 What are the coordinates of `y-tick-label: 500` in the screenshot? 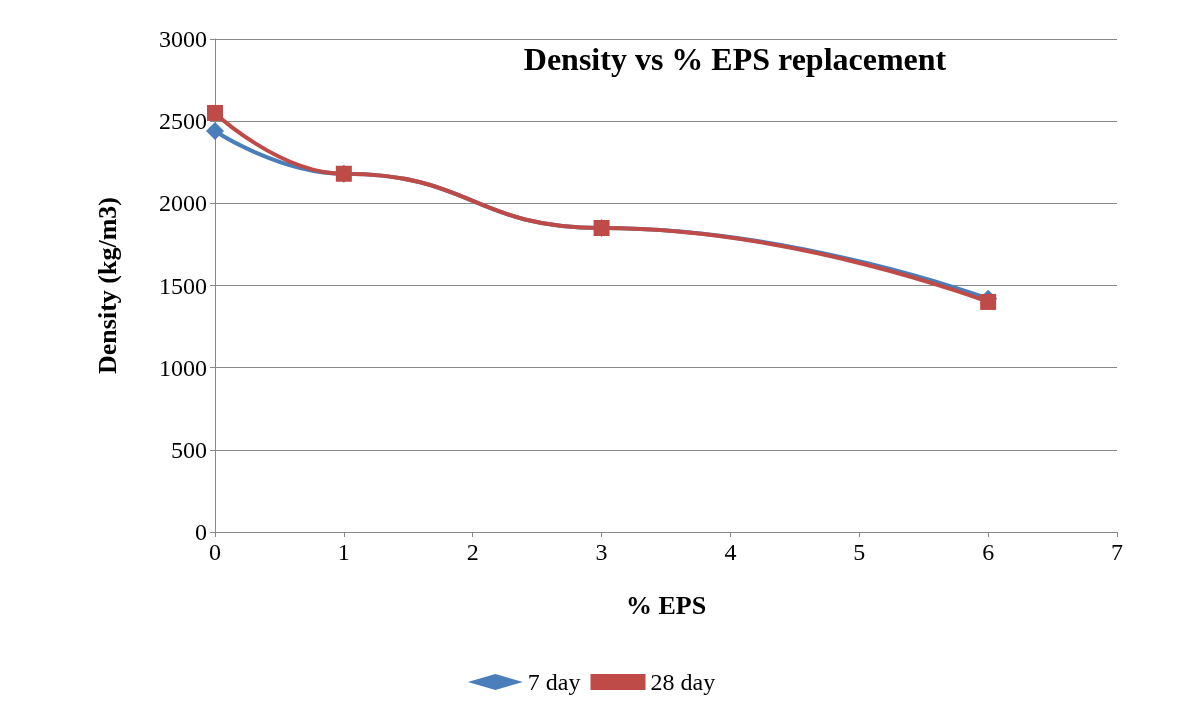 It's located at (189, 449).